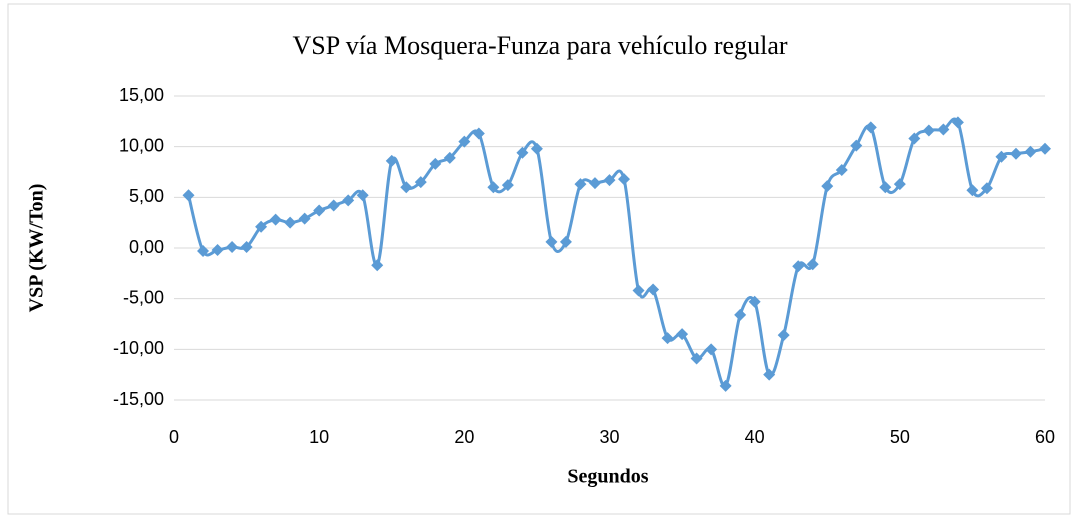  What do you see at coordinates (607, 477) in the screenshot?
I see `x-axis-label: Segundos` at bounding box center [607, 477].